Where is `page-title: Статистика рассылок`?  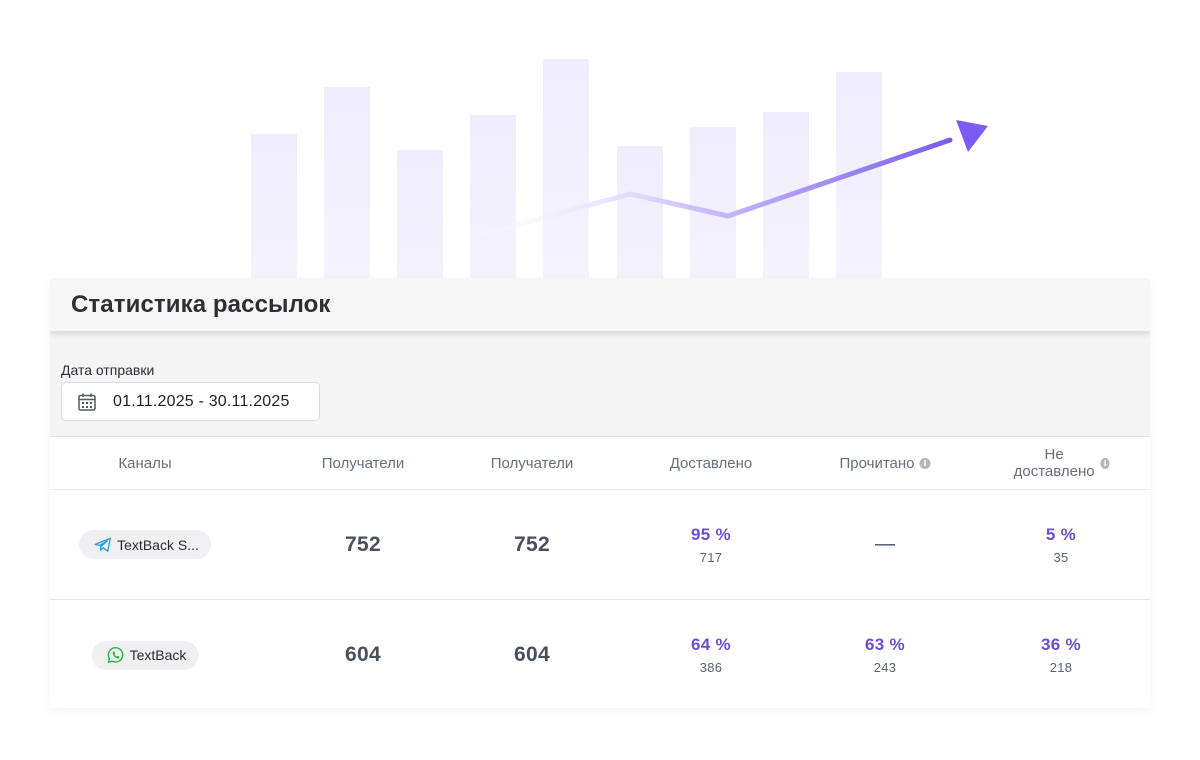
page-title: Статистика рассылок is located at coordinates (201, 304).